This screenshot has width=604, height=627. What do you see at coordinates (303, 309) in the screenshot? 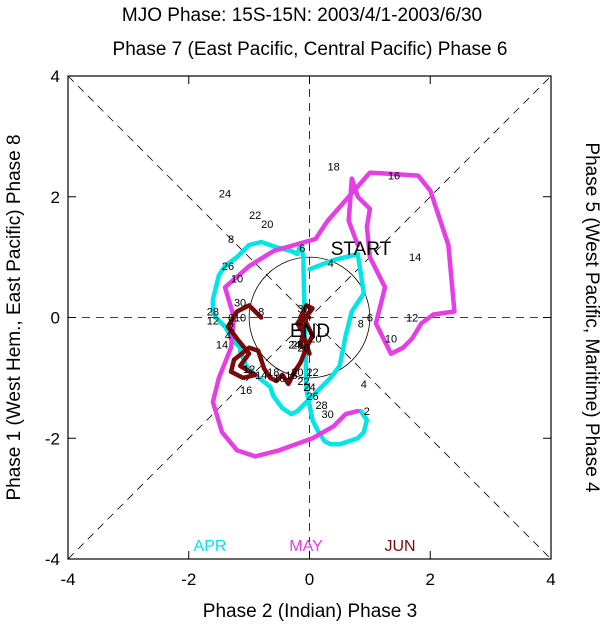
I see `day-label-jun: 30` at bounding box center [303, 309].